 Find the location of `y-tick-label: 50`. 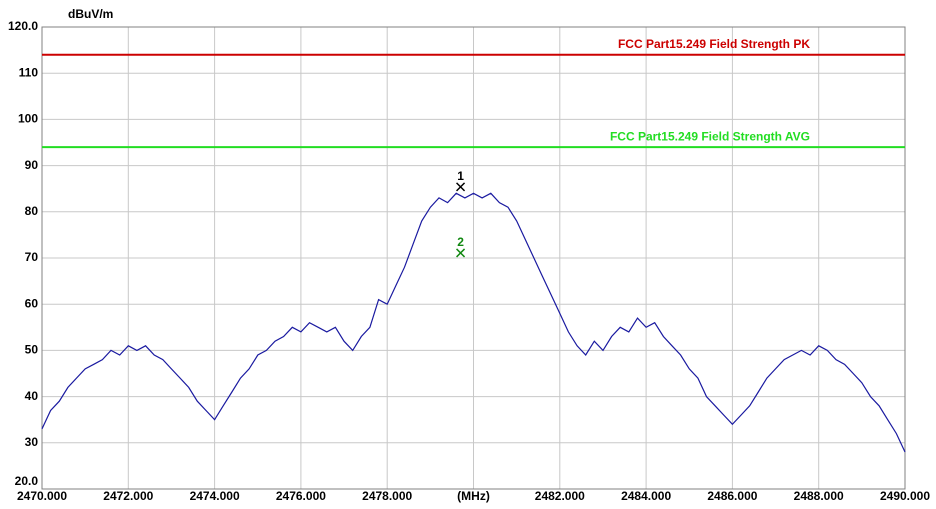

y-tick-label: 50 is located at coordinates (32, 350).